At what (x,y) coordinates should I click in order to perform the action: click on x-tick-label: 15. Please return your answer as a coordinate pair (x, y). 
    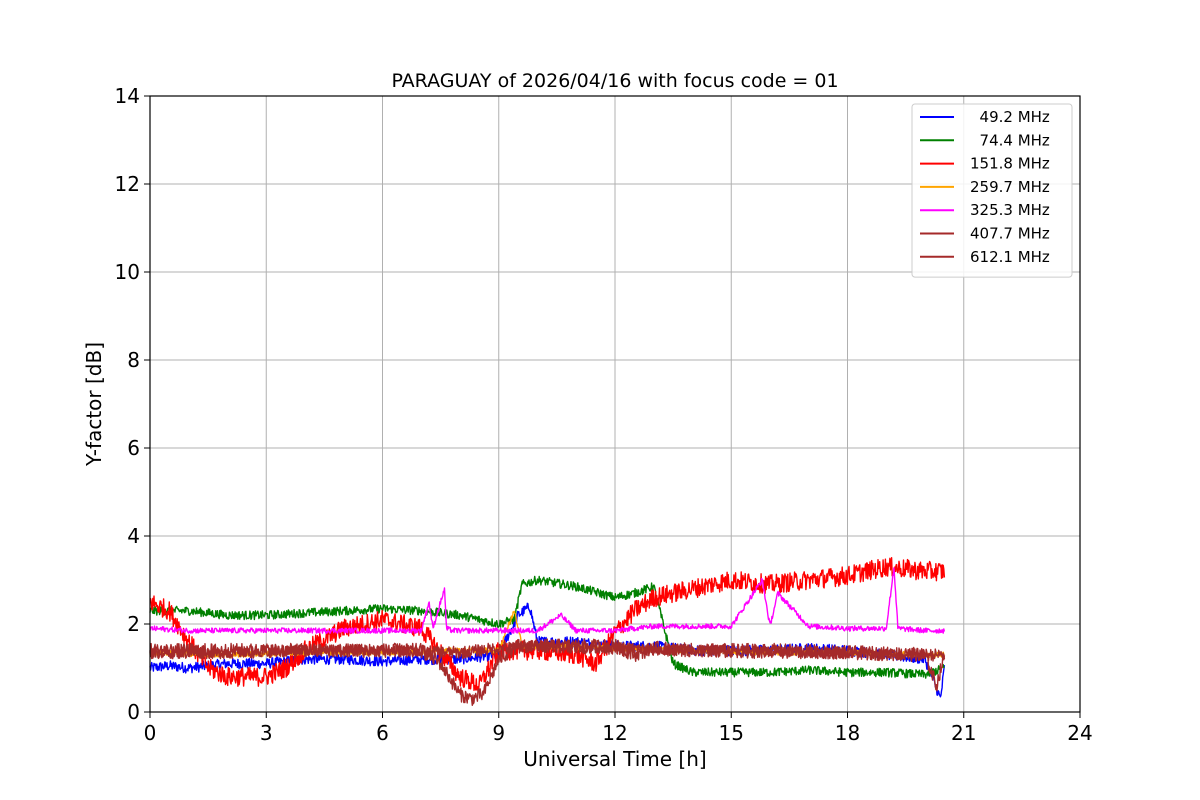
    Looking at the image, I should click on (731, 733).